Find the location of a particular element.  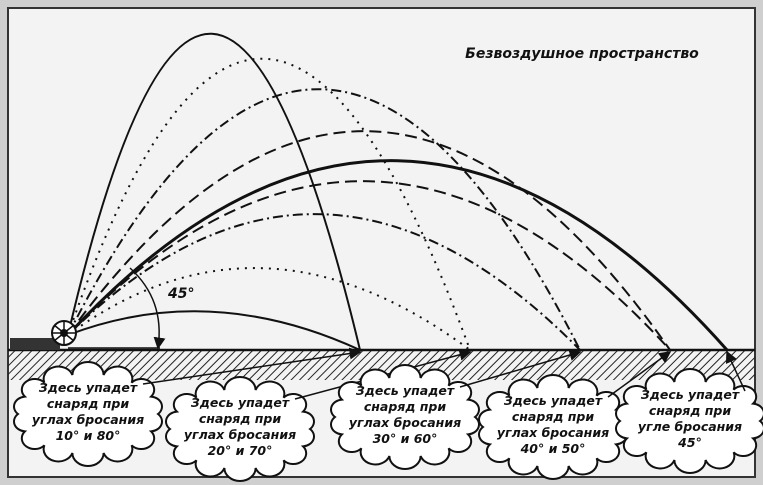

title: Безвоздушное пространство is located at coordinates (582, 54).